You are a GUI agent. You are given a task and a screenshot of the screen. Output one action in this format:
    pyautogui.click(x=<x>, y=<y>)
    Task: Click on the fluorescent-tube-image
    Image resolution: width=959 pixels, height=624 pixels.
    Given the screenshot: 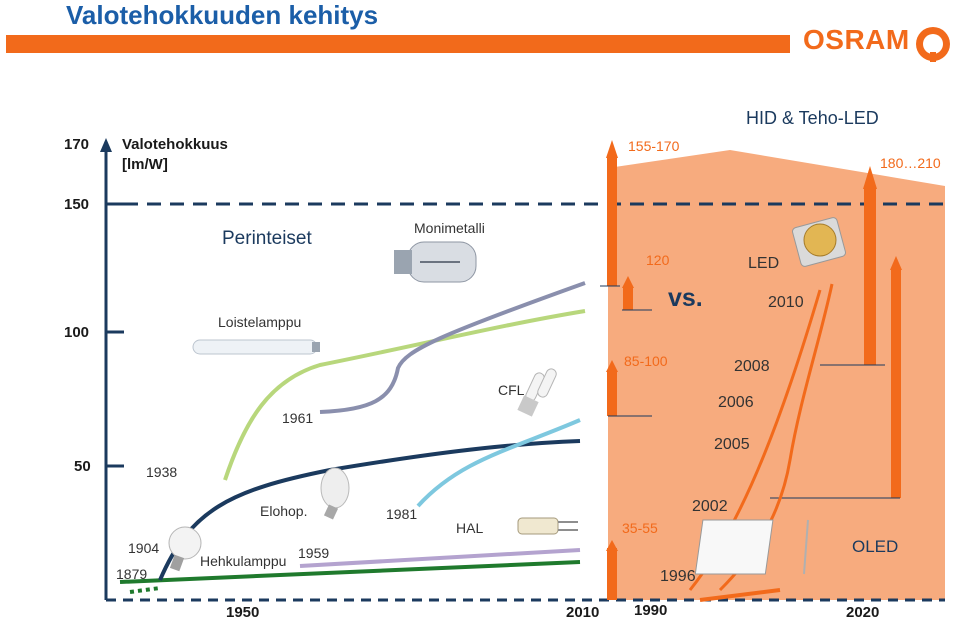 What is the action you would take?
    pyautogui.click(x=256, y=347)
    